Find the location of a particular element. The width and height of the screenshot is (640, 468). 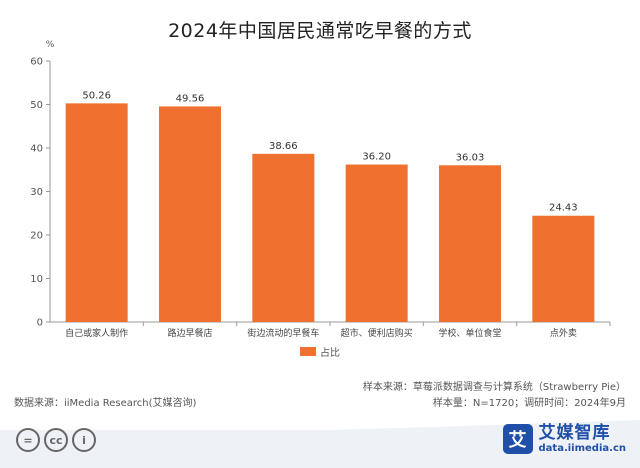

y-tick-label: 0 is located at coordinates (40, 323).